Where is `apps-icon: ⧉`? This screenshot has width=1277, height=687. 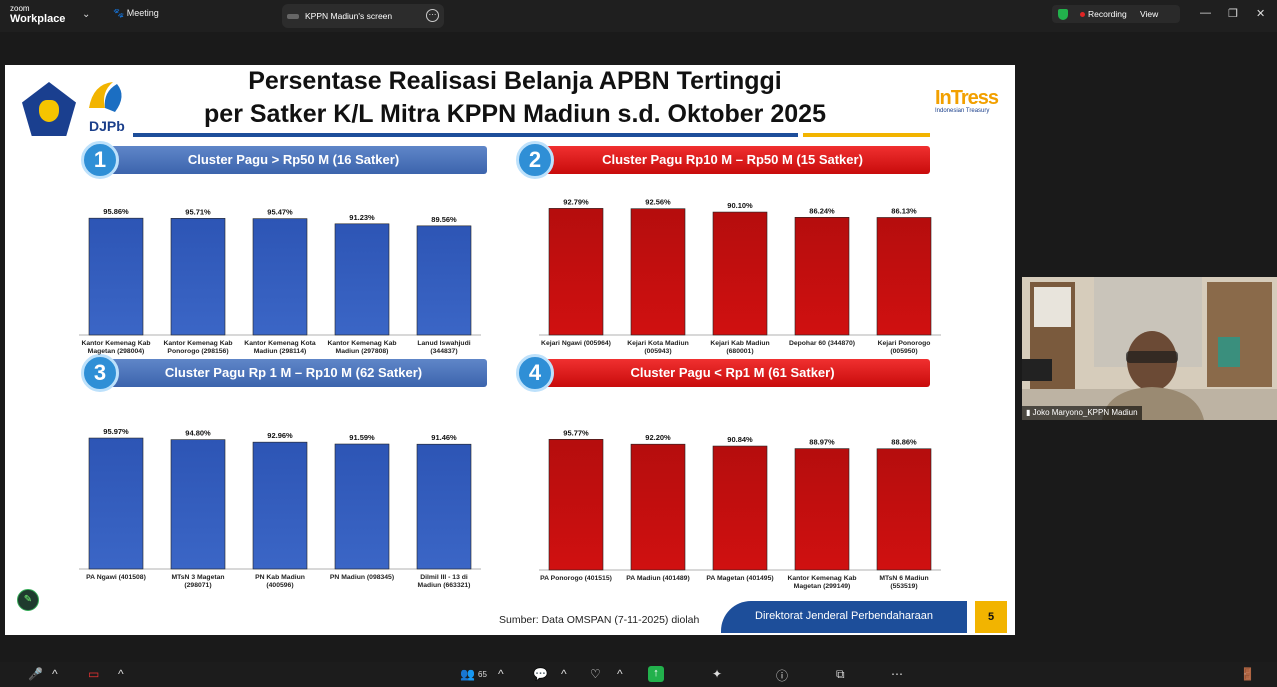 apps-icon: ⧉ is located at coordinates (840, 674).